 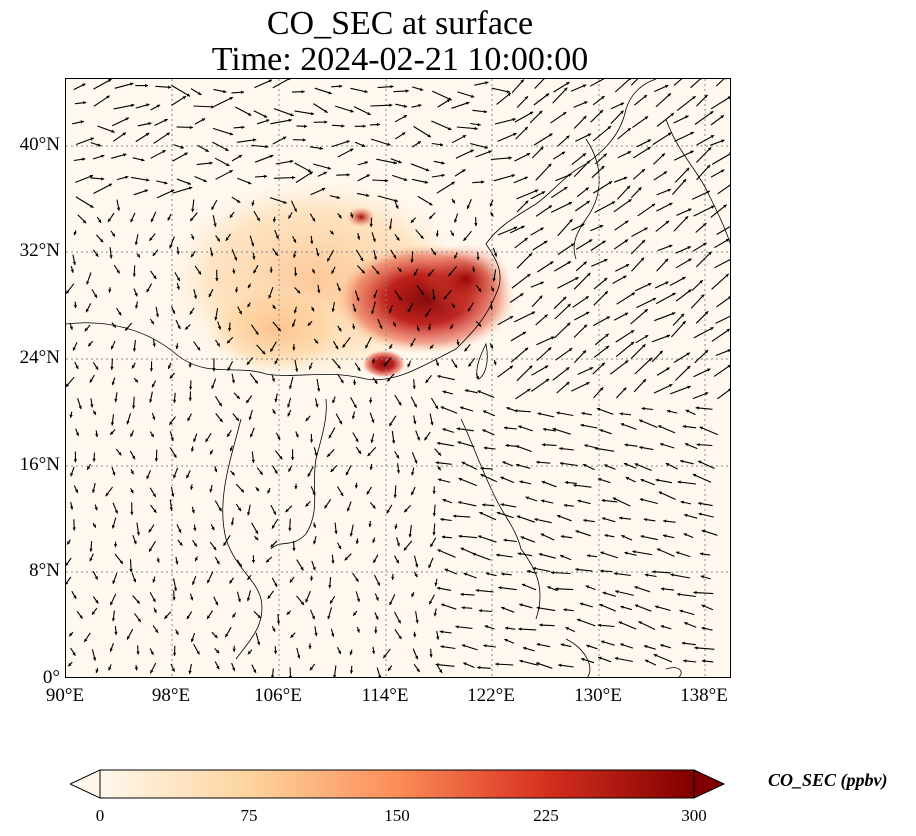 I want to click on colorbar-label: CO_SEC (ppbv), so click(x=828, y=780).